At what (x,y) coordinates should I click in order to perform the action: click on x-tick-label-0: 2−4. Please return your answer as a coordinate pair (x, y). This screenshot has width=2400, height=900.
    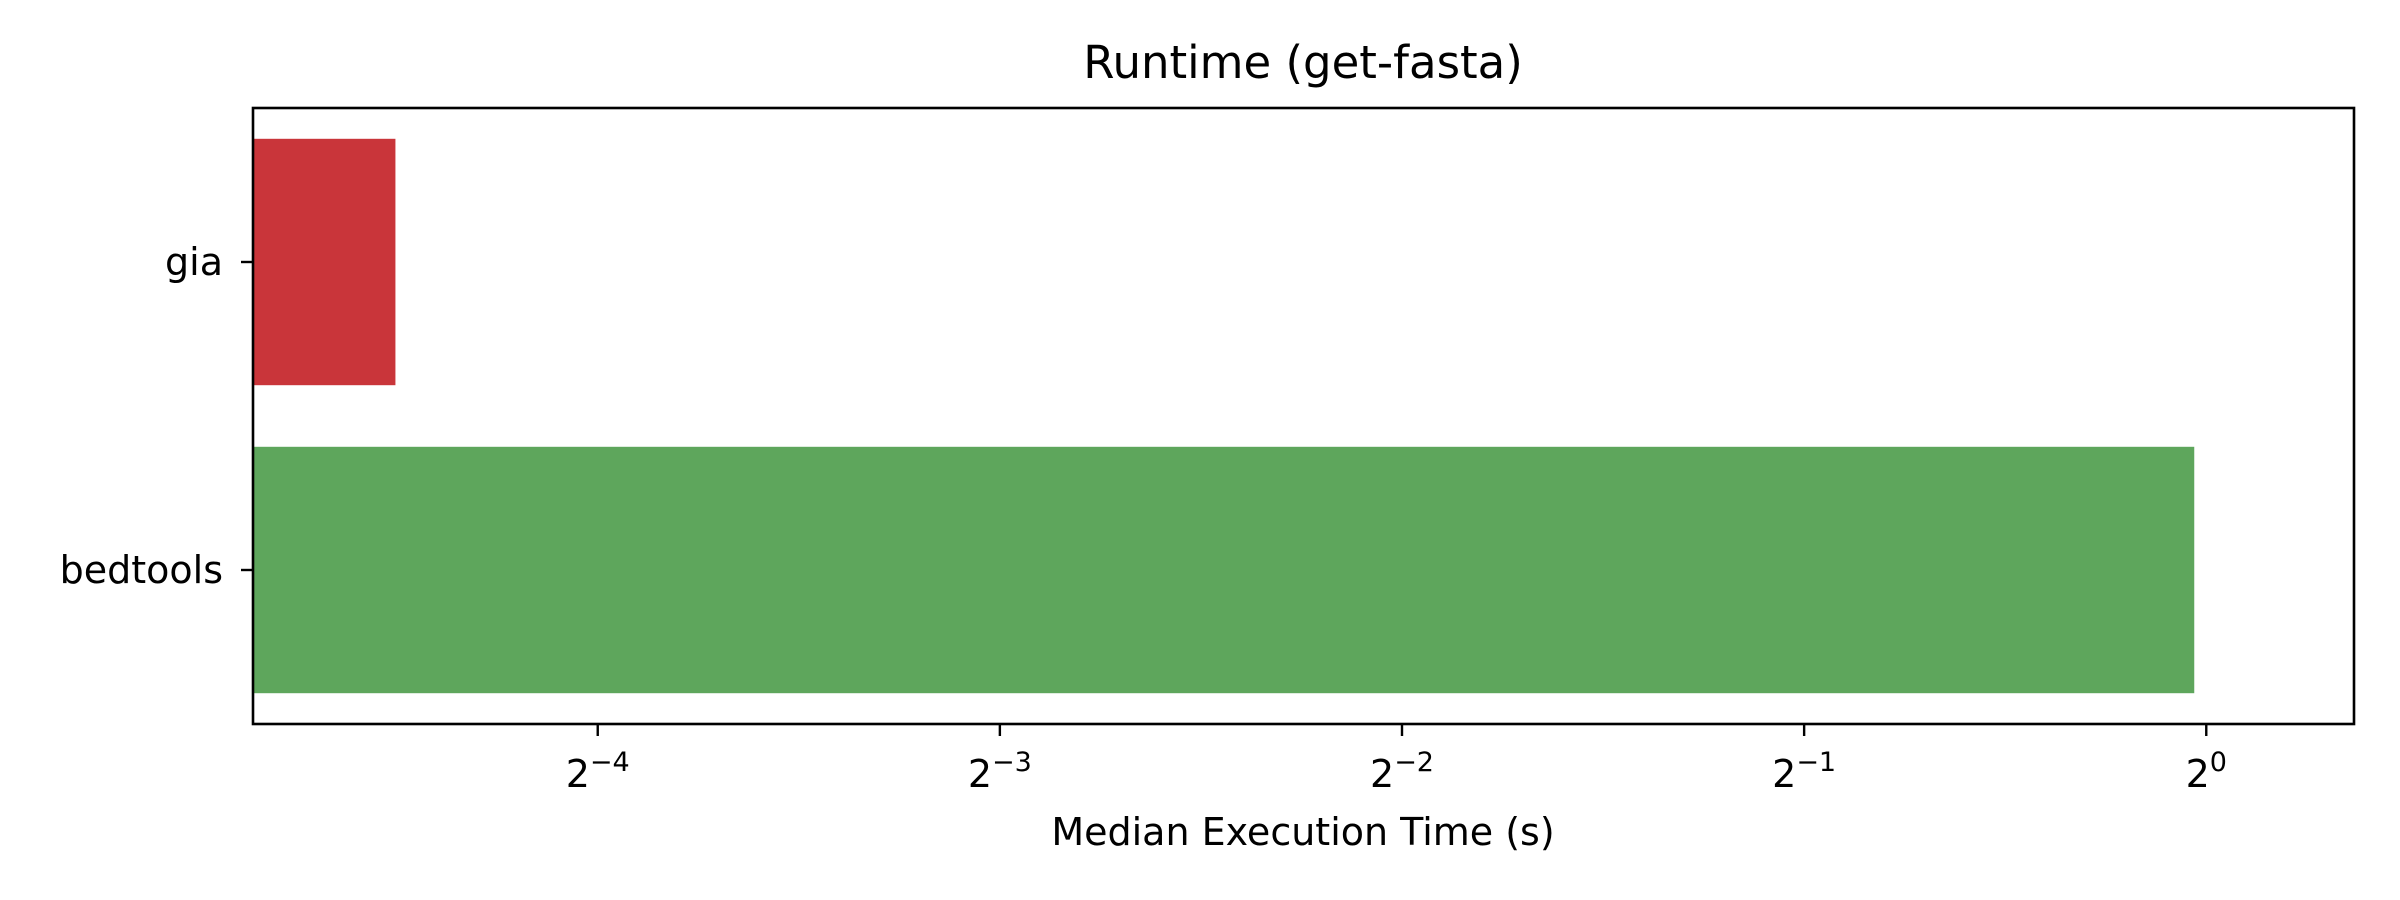
    Looking at the image, I should click on (598, 771).